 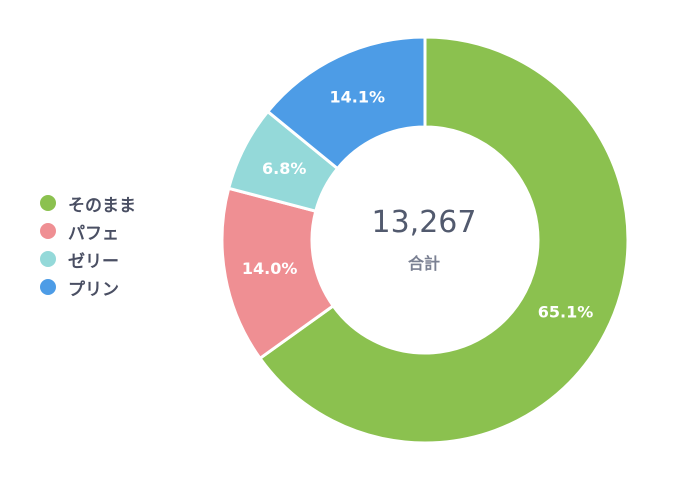 What do you see at coordinates (93, 289) in the screenshot?
I see `legend-label-3: プリン` at bounding box center [93, 289].